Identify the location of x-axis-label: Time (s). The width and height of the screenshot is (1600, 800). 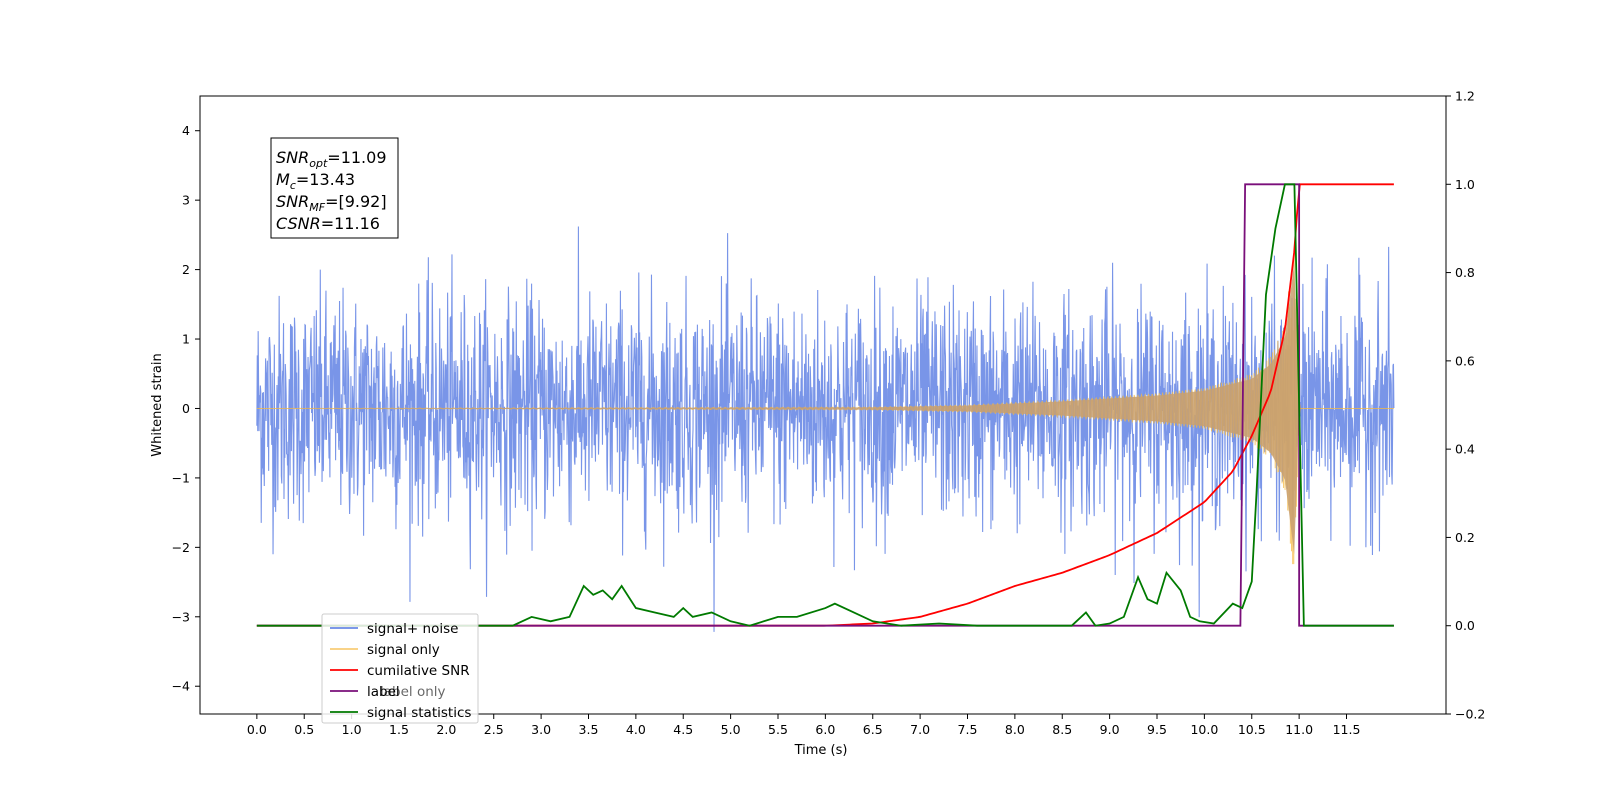
(821, 750).